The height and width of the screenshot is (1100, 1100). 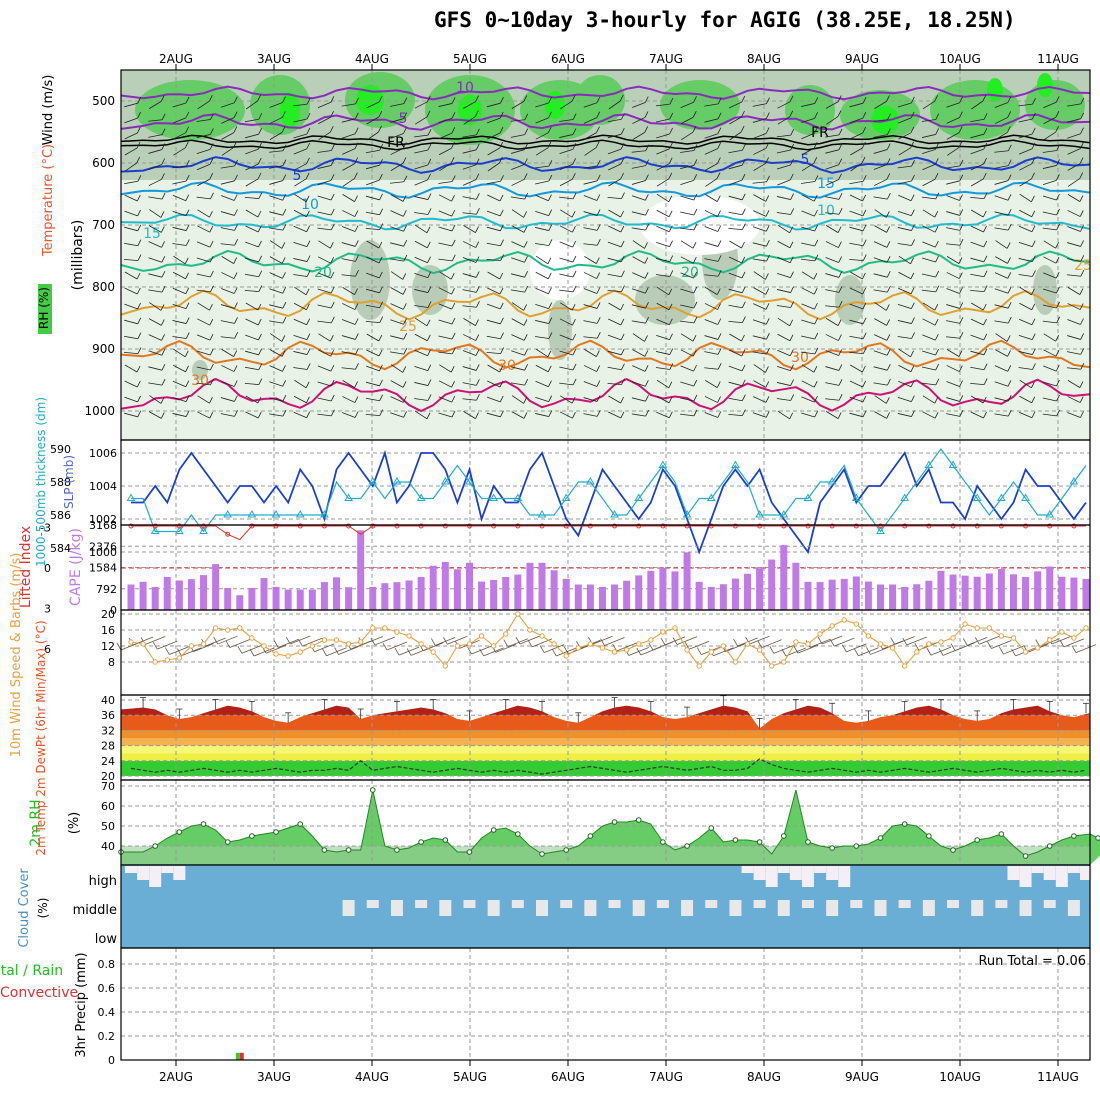 What do you see at coordinates (639, 497) in the screenshot?
I see `thickness-marker` at bounding box center [639, 497].